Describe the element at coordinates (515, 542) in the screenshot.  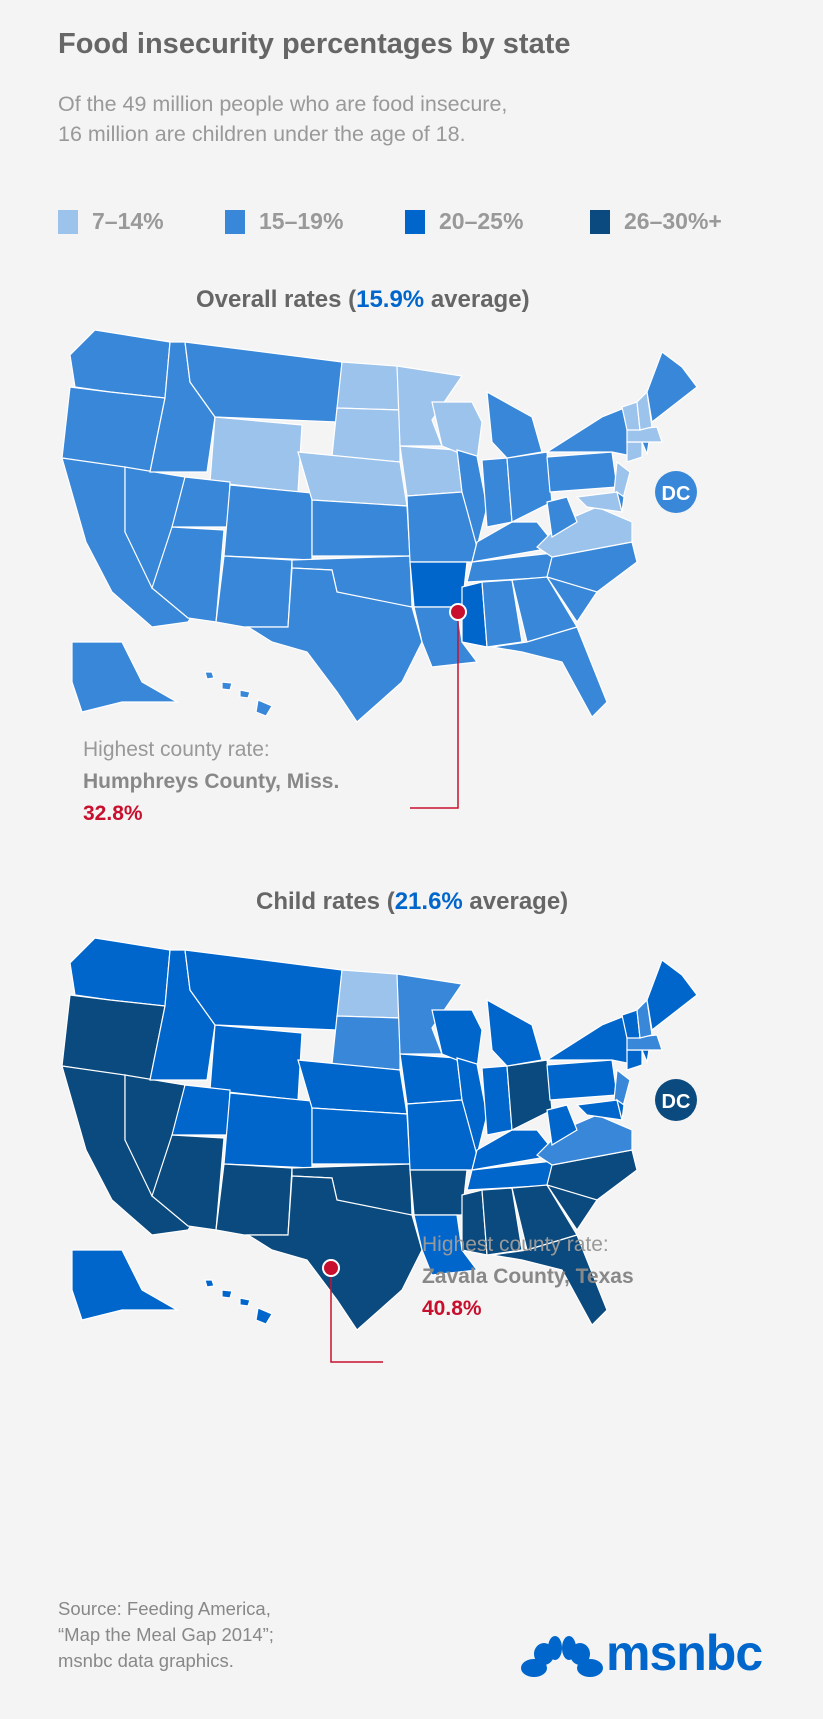
I see `state-ky` at that location.